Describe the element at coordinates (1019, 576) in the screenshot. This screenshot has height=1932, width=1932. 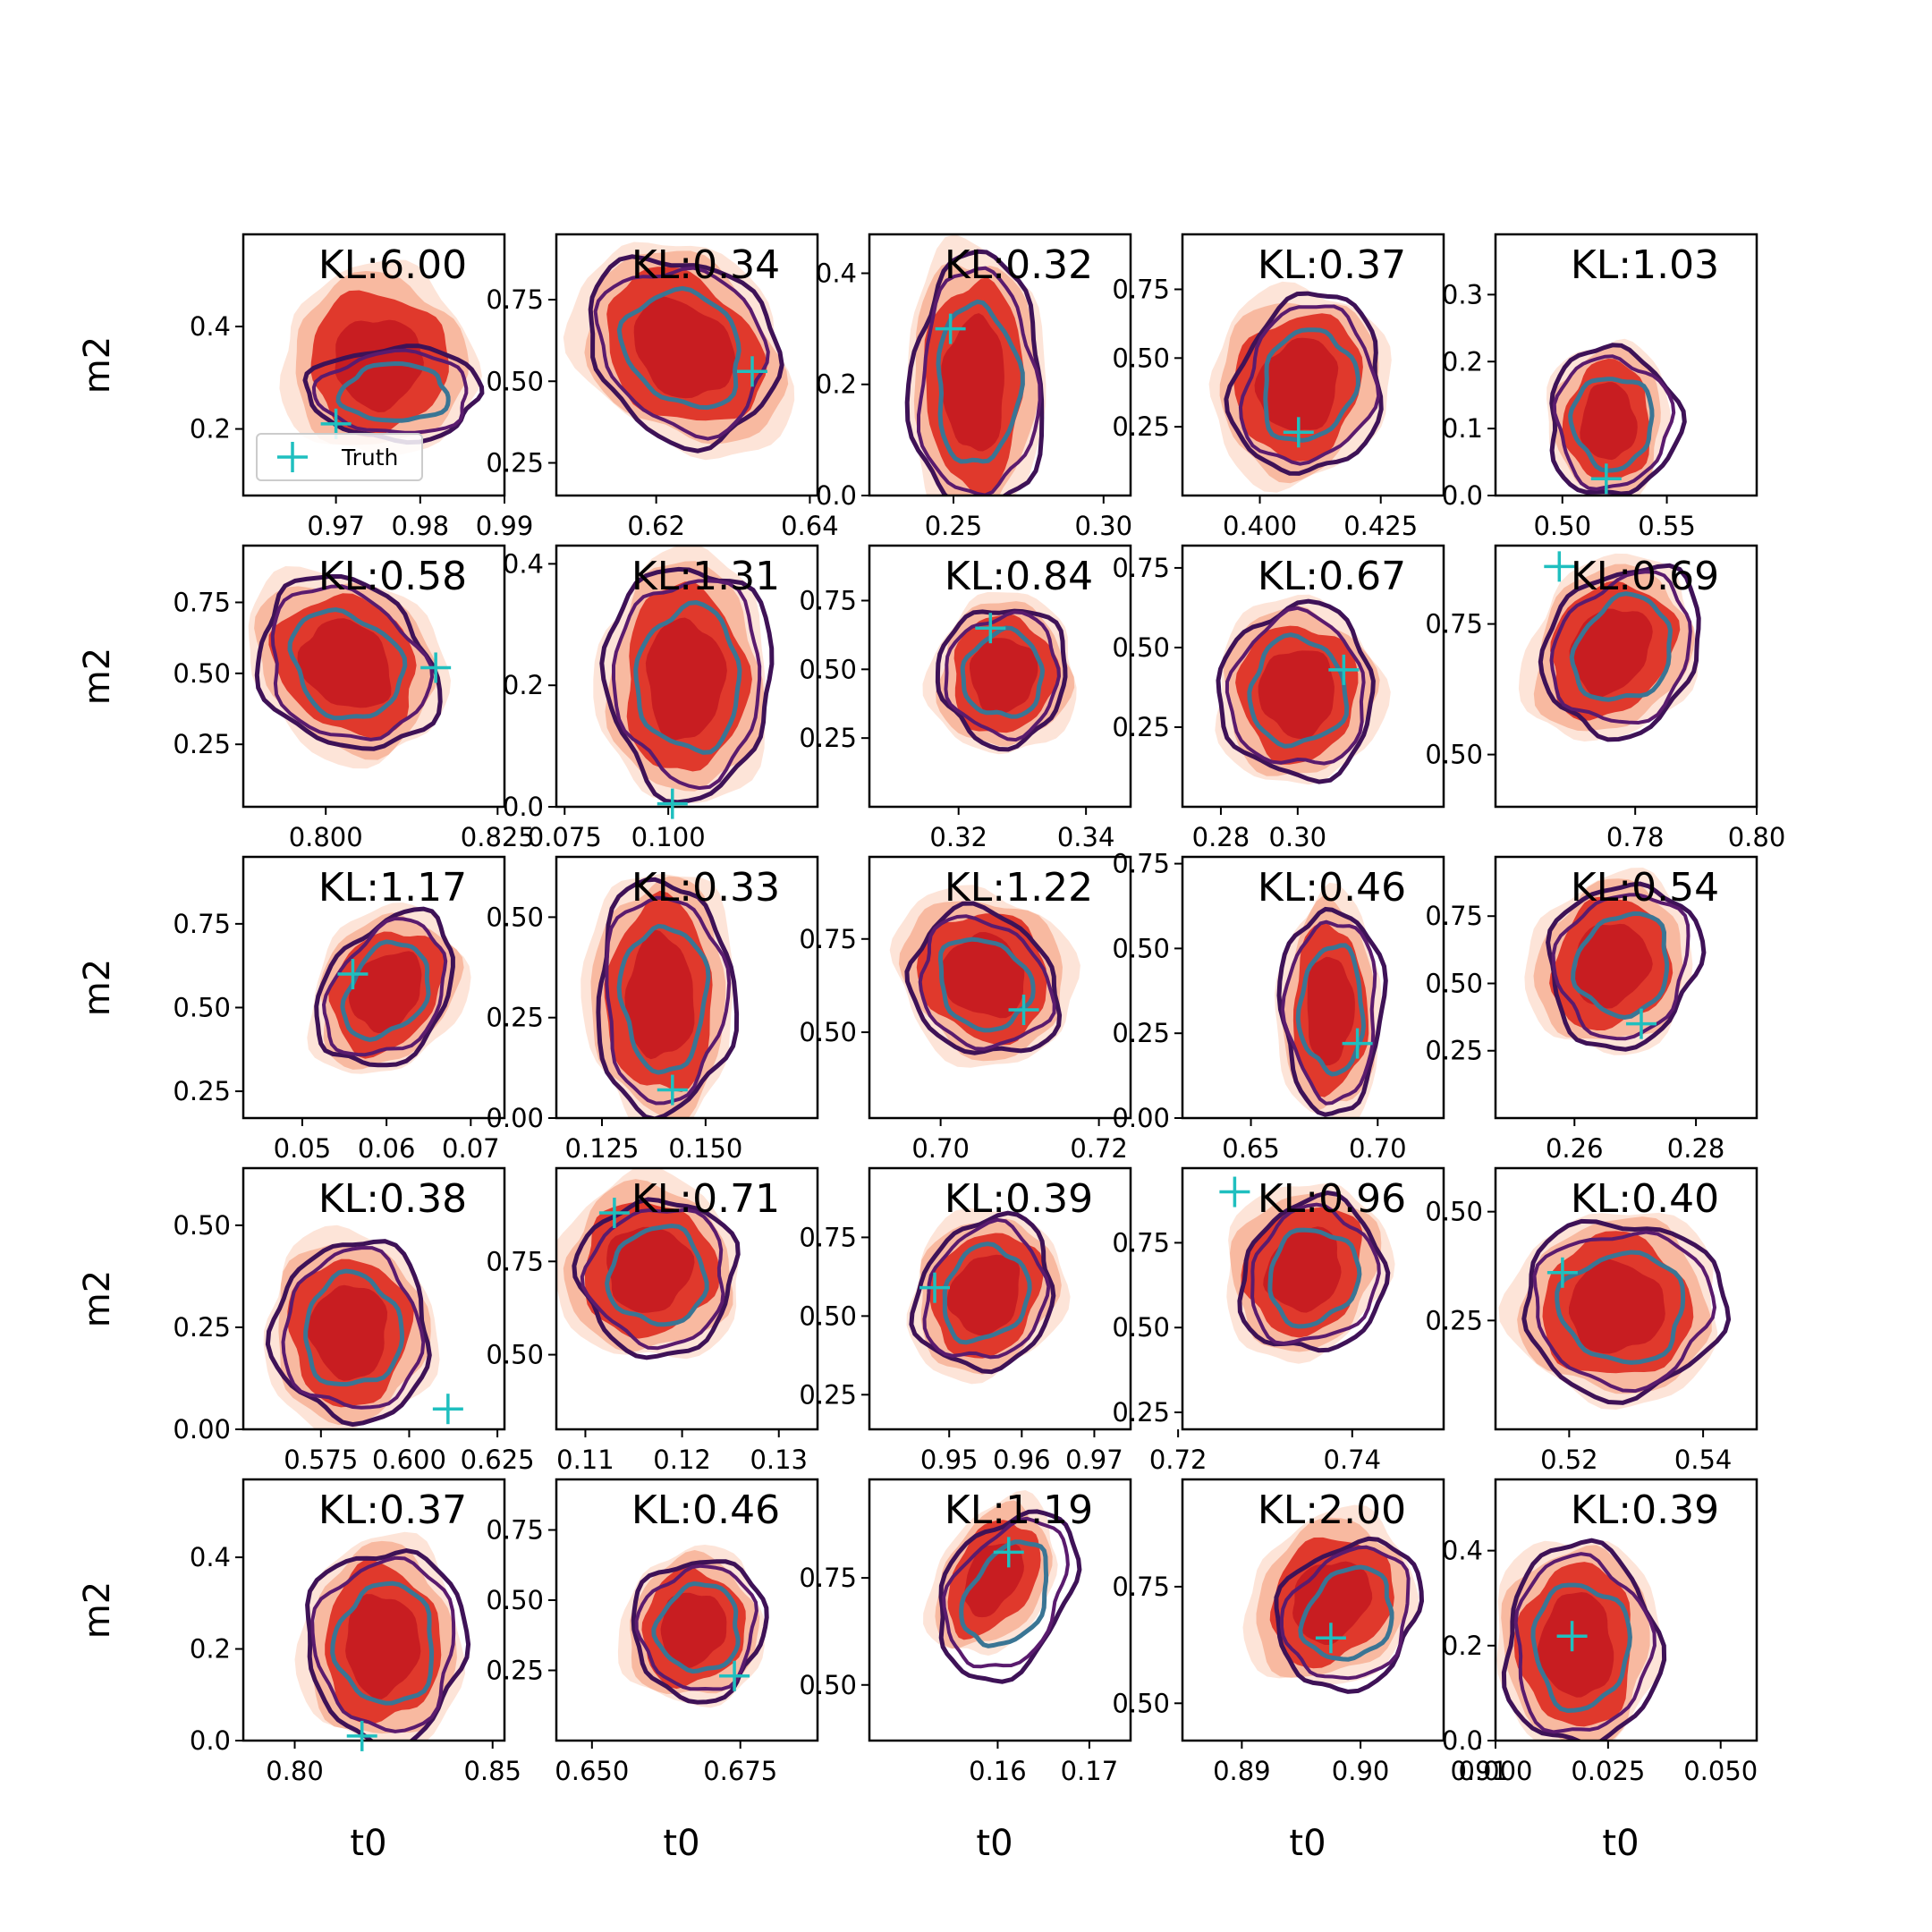
I see `kl-label: KL:0.84` at that location.